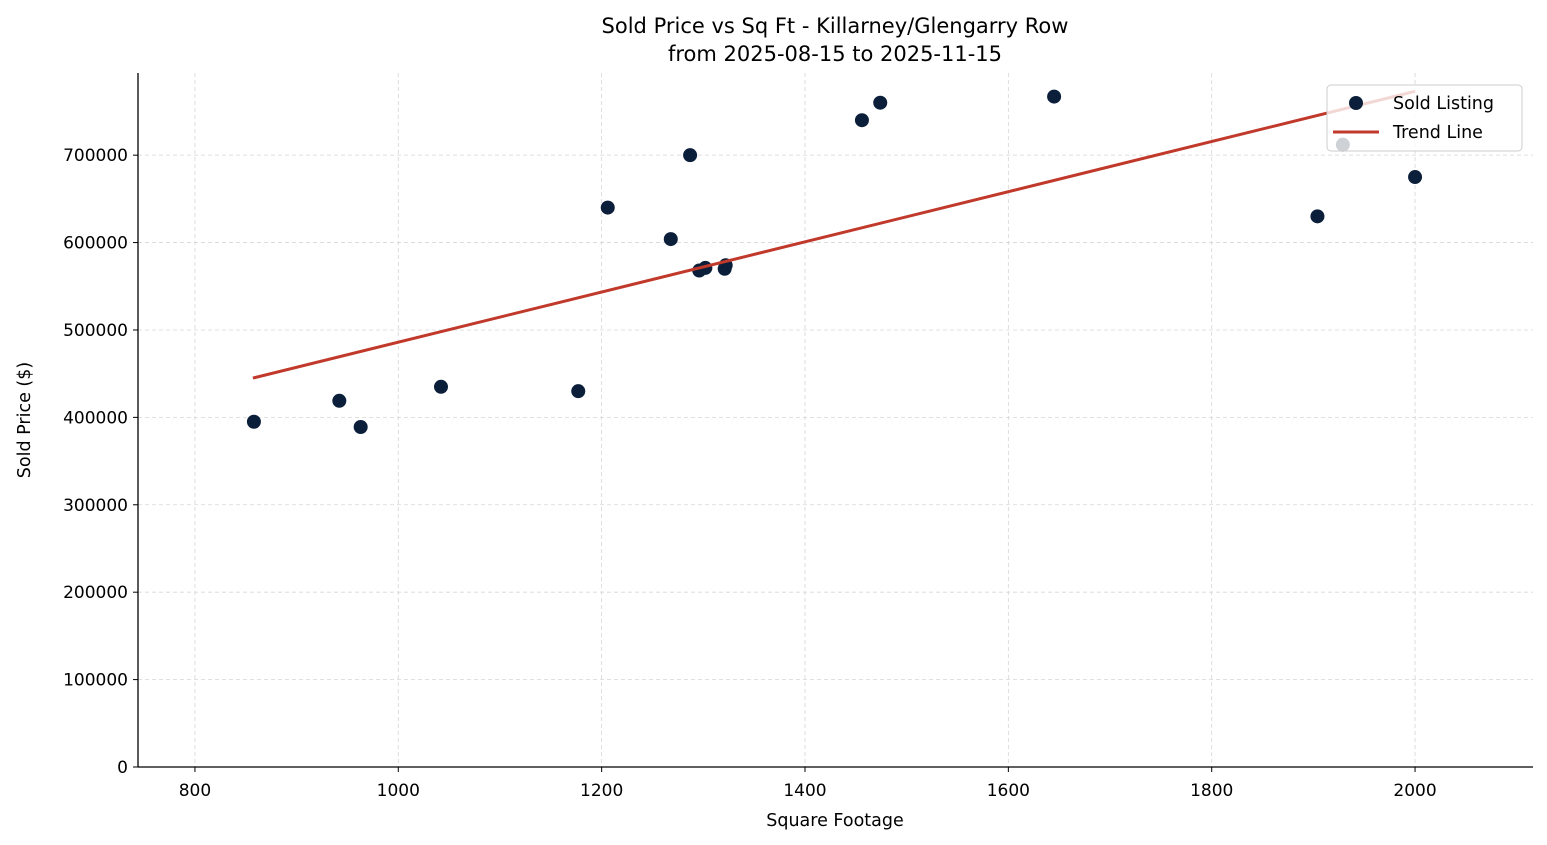  What do you see at coordinates (1437, 133) in the screenshot?
I see `legend-label-trend: Trend Line` at bounding box center [1437, 133].